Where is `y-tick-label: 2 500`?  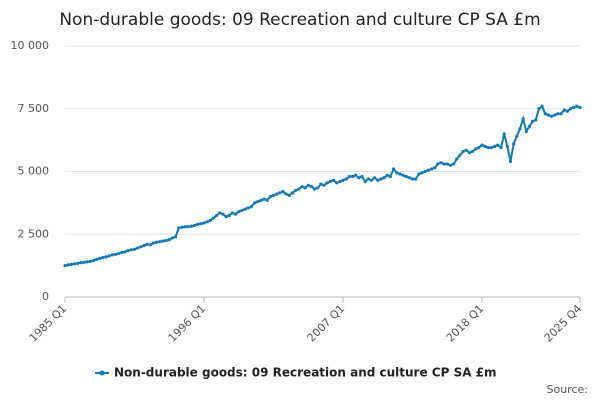 y-tick-label: 2 500 is located at coordinates (34, 233).